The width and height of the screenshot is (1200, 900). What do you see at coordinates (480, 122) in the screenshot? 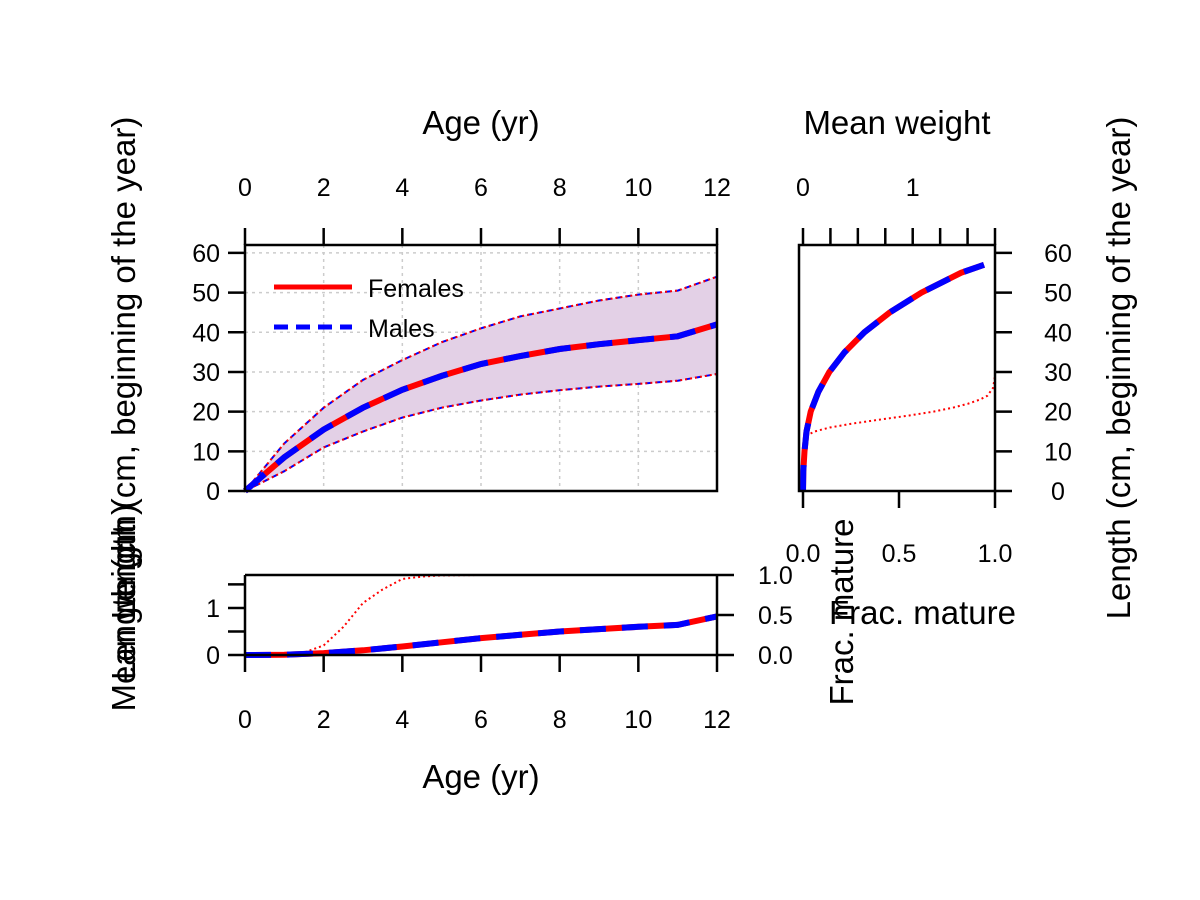
I see `top-x-axis-label: Age (yr)` at bounding box center [480, 122].